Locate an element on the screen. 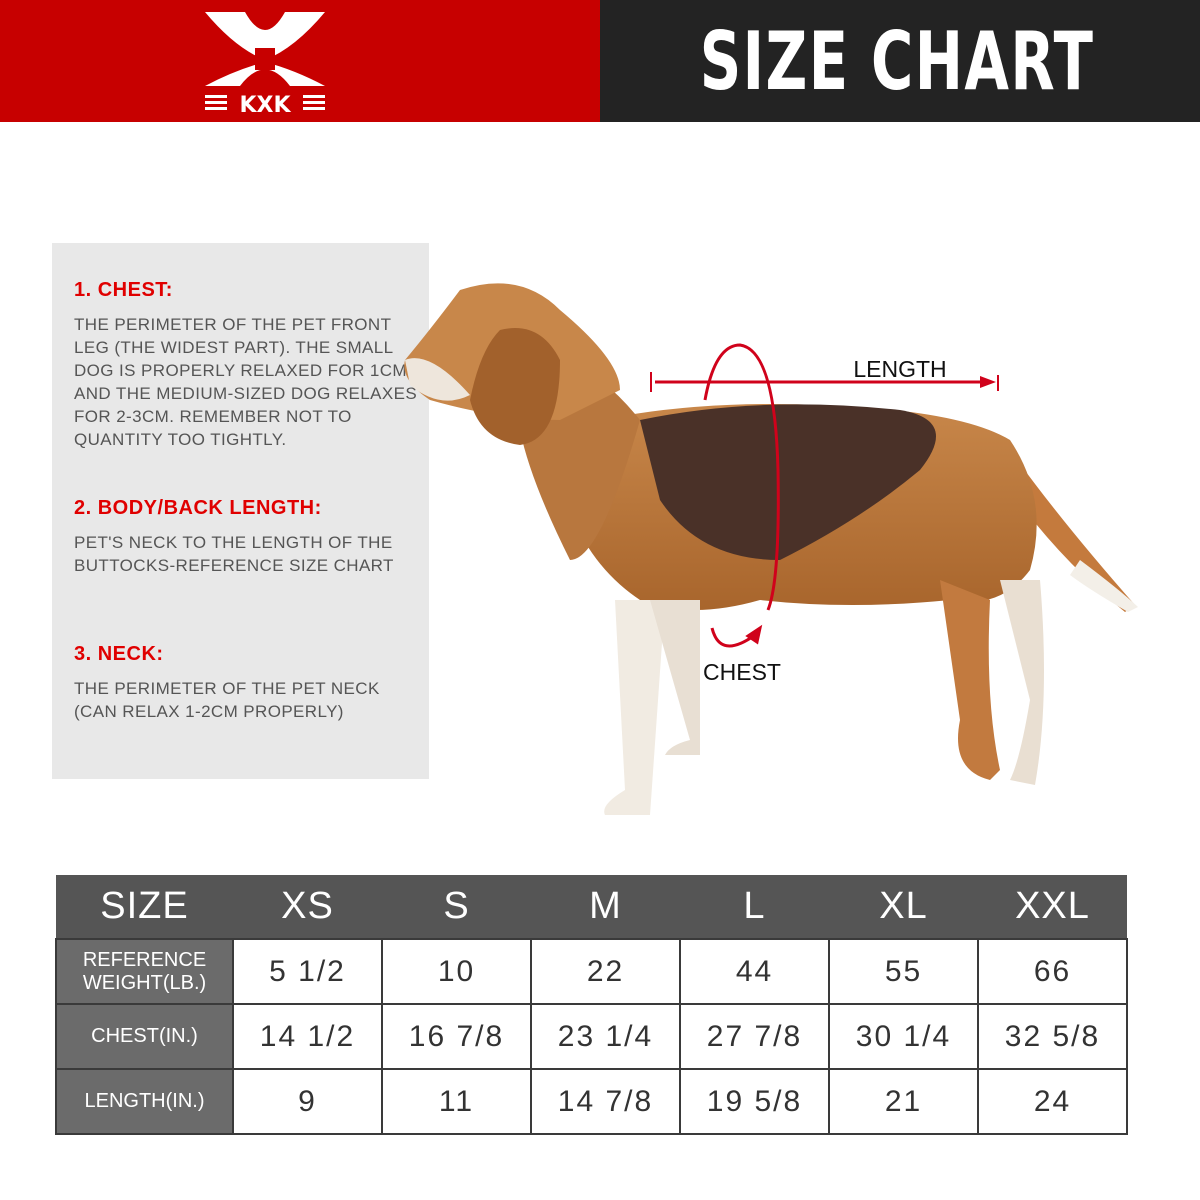  header-title-bar: SIZE CHART is located at coordinates (900, 61).